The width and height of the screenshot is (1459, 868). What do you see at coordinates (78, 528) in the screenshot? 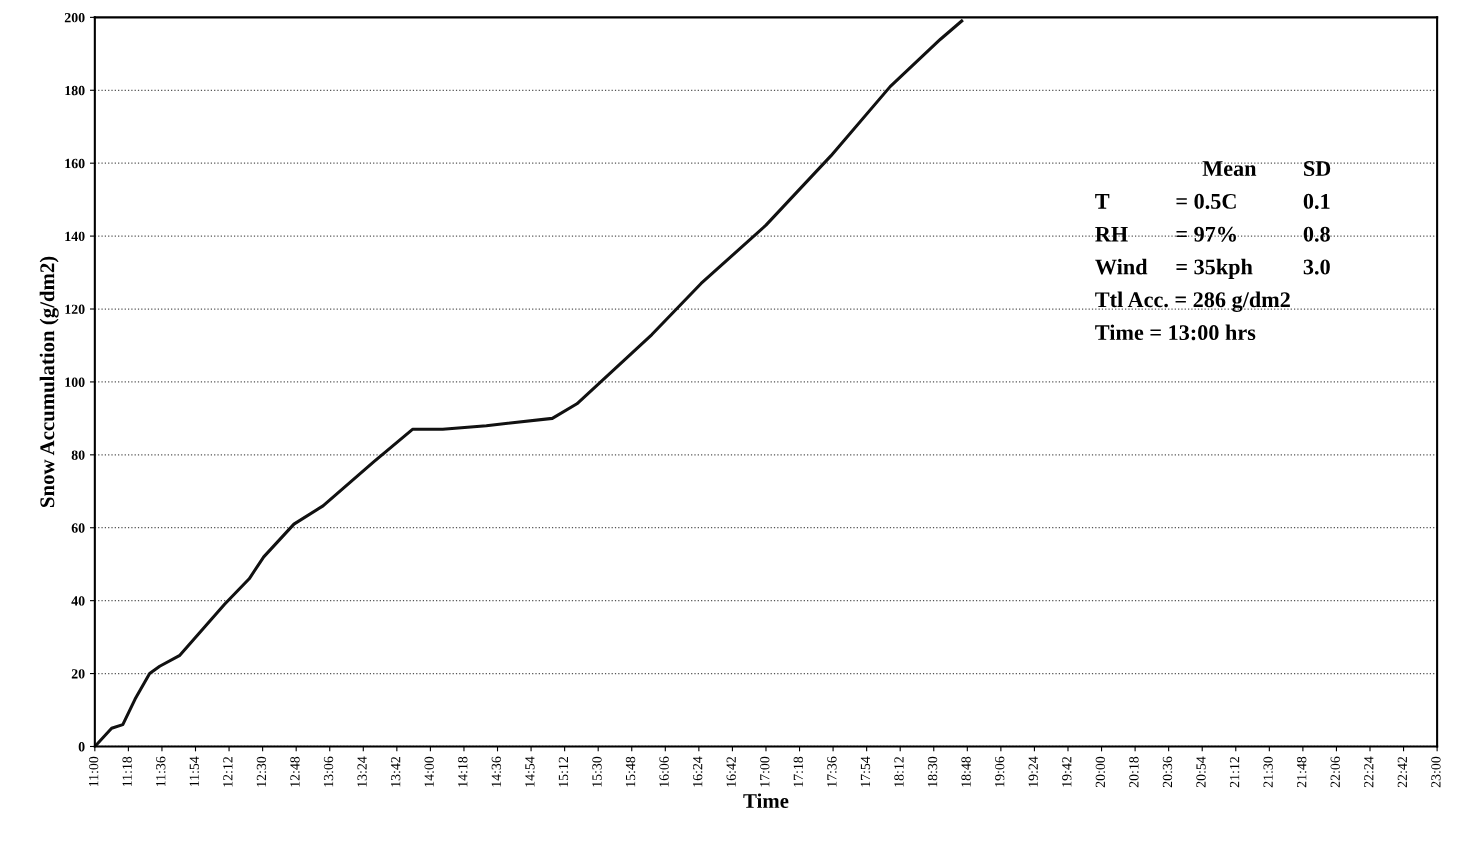
I see `y-tick-label: 60` at bounding box center [78, 528].